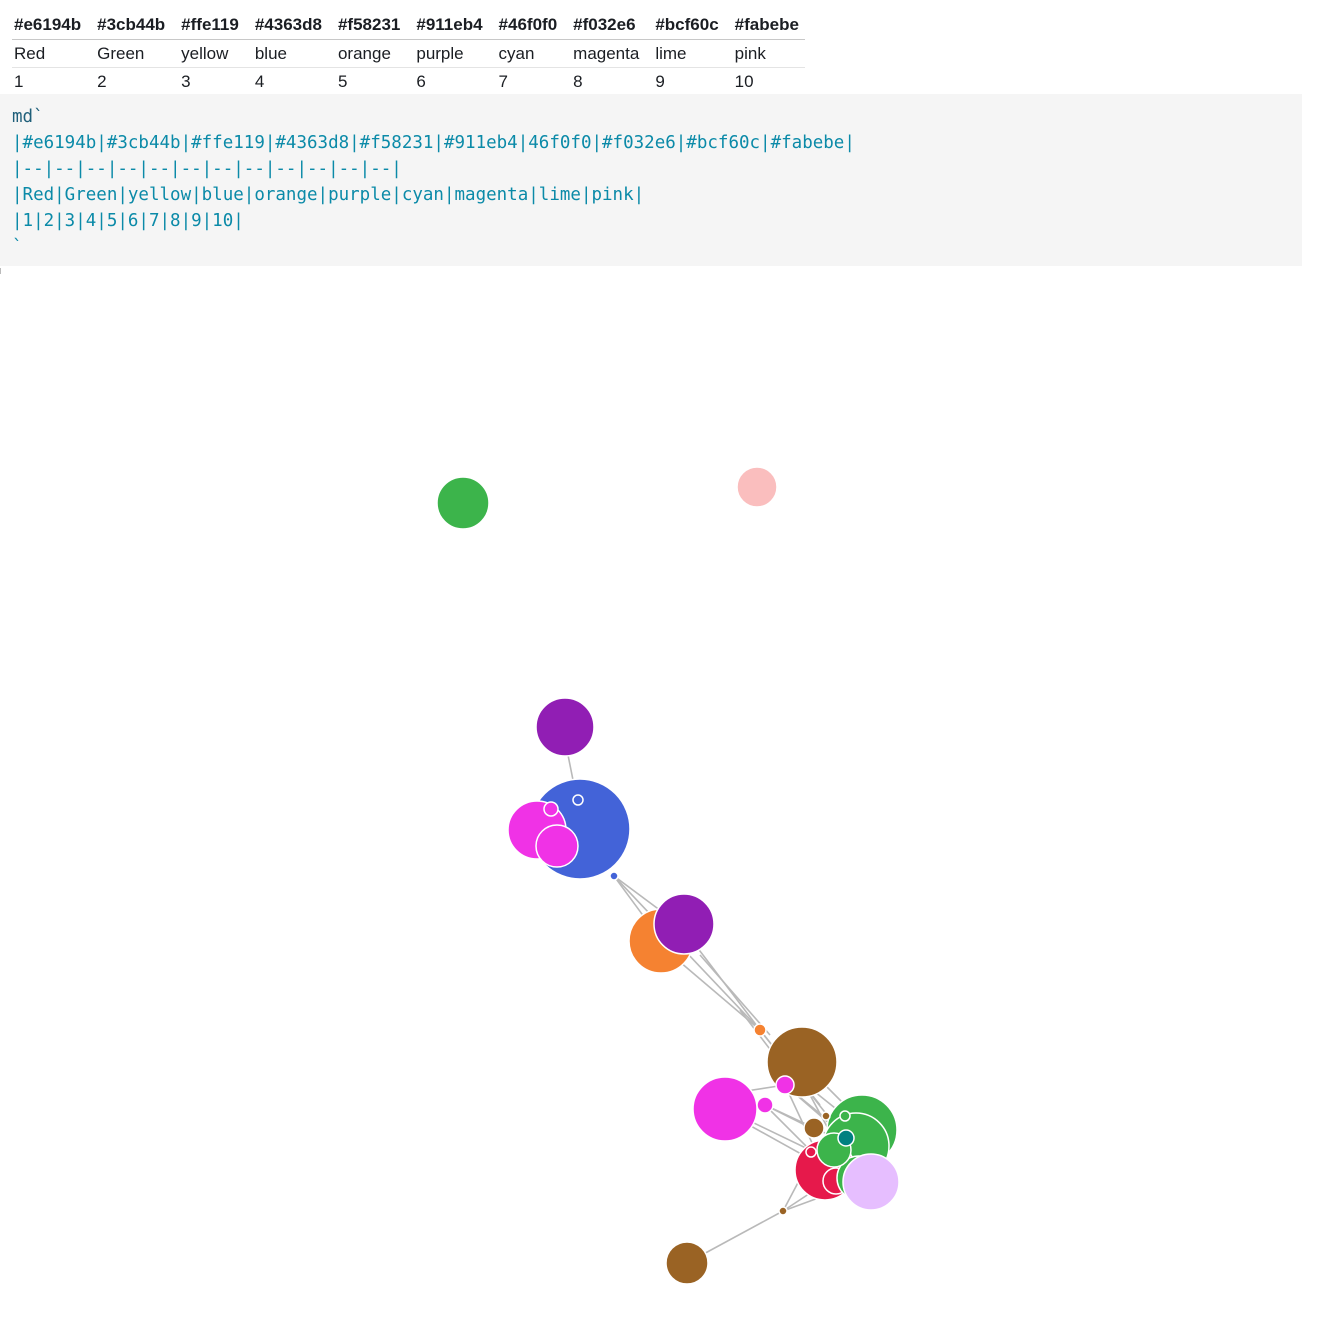 This screenshot has height=1328, width=1332. What do you see at coordinates (54, 26) in the screenshot?
I see `table-header-cell: #e6194b` at bounding box center [54, 26].